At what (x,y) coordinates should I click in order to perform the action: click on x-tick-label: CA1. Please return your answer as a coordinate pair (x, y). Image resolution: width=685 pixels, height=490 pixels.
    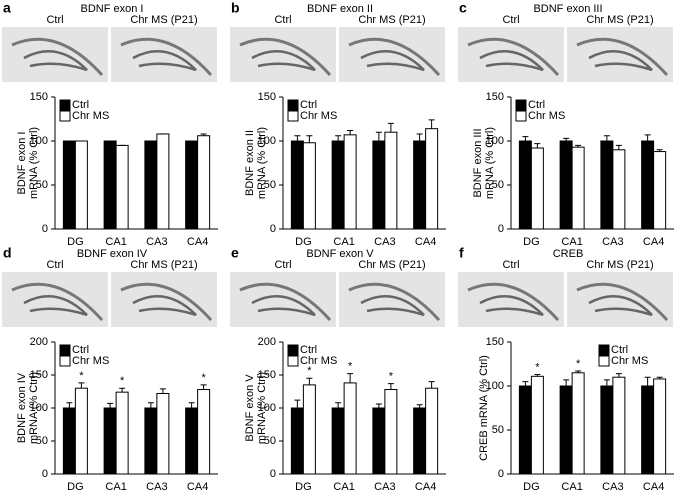
    Looking at the image, I should click on (571, 485).